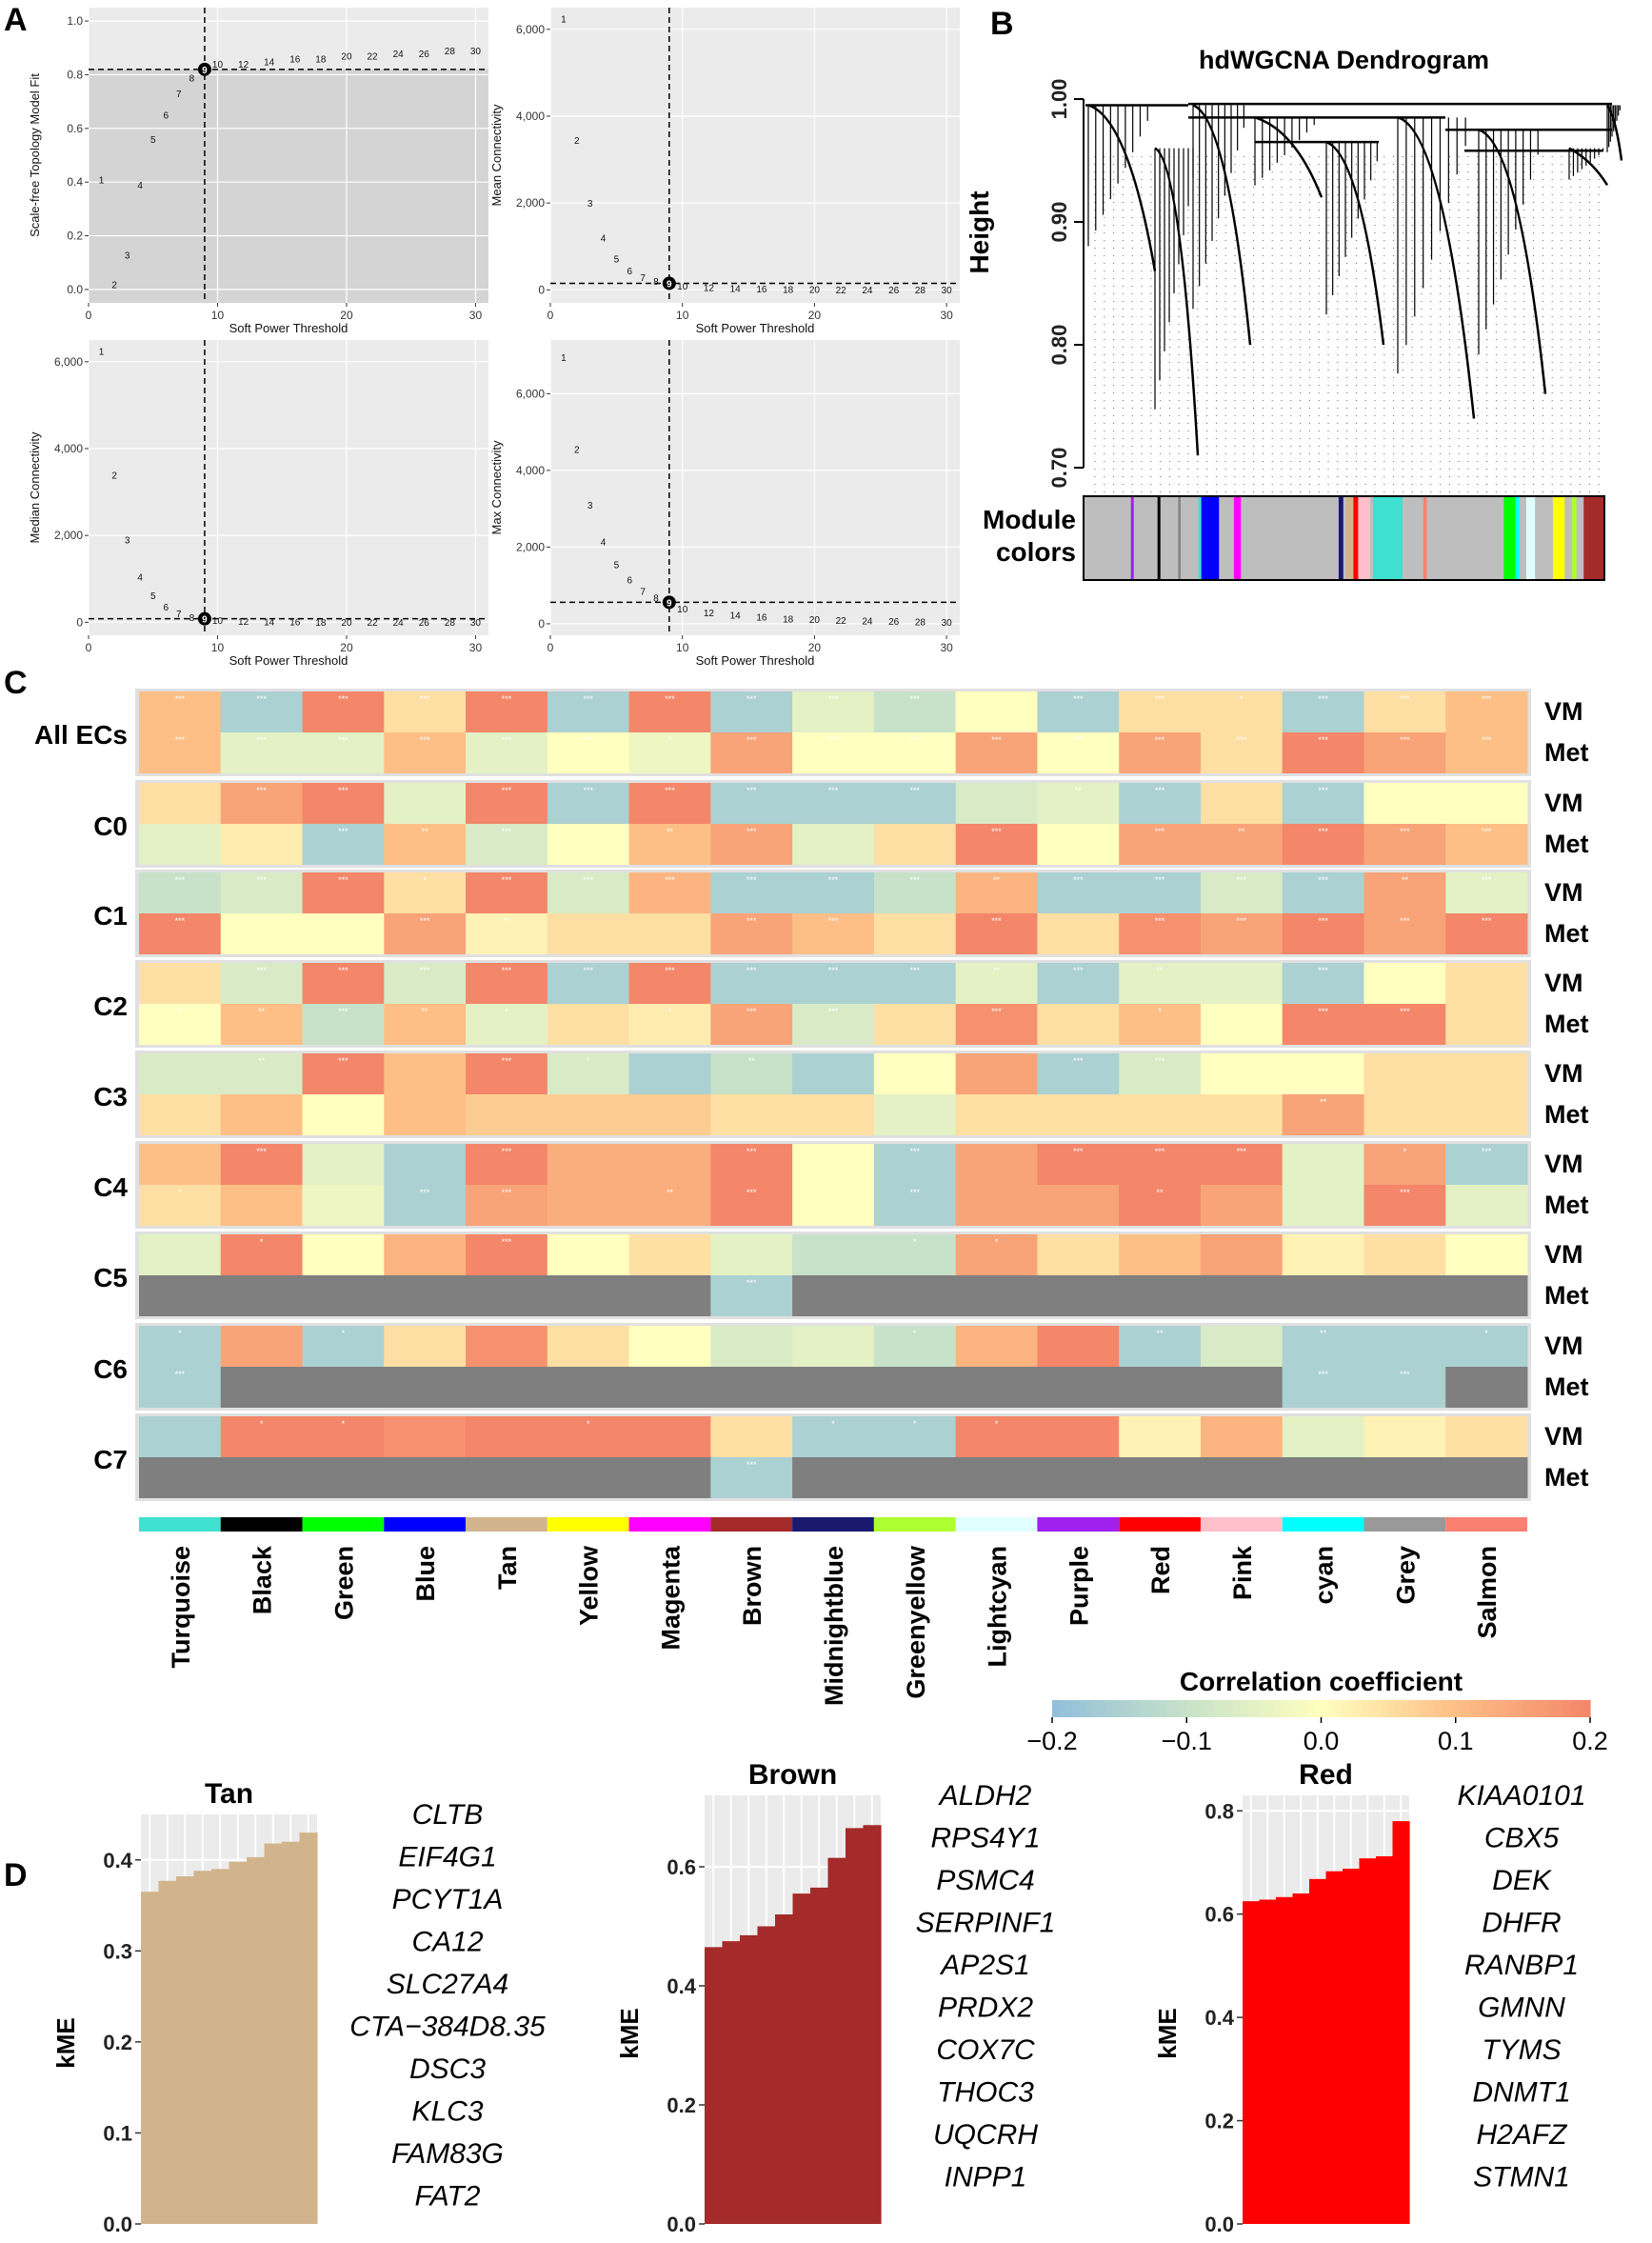  I want to click on y-tick-label: 0.2, so click(75, 236).